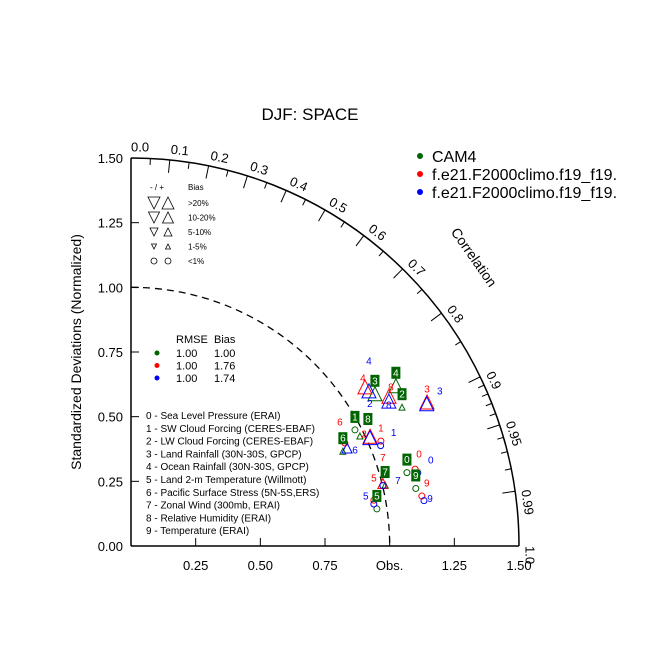  Describe the element at coordinates (454, 157) in the screenshot. I see `legend-series-name: CAM4` at that location.